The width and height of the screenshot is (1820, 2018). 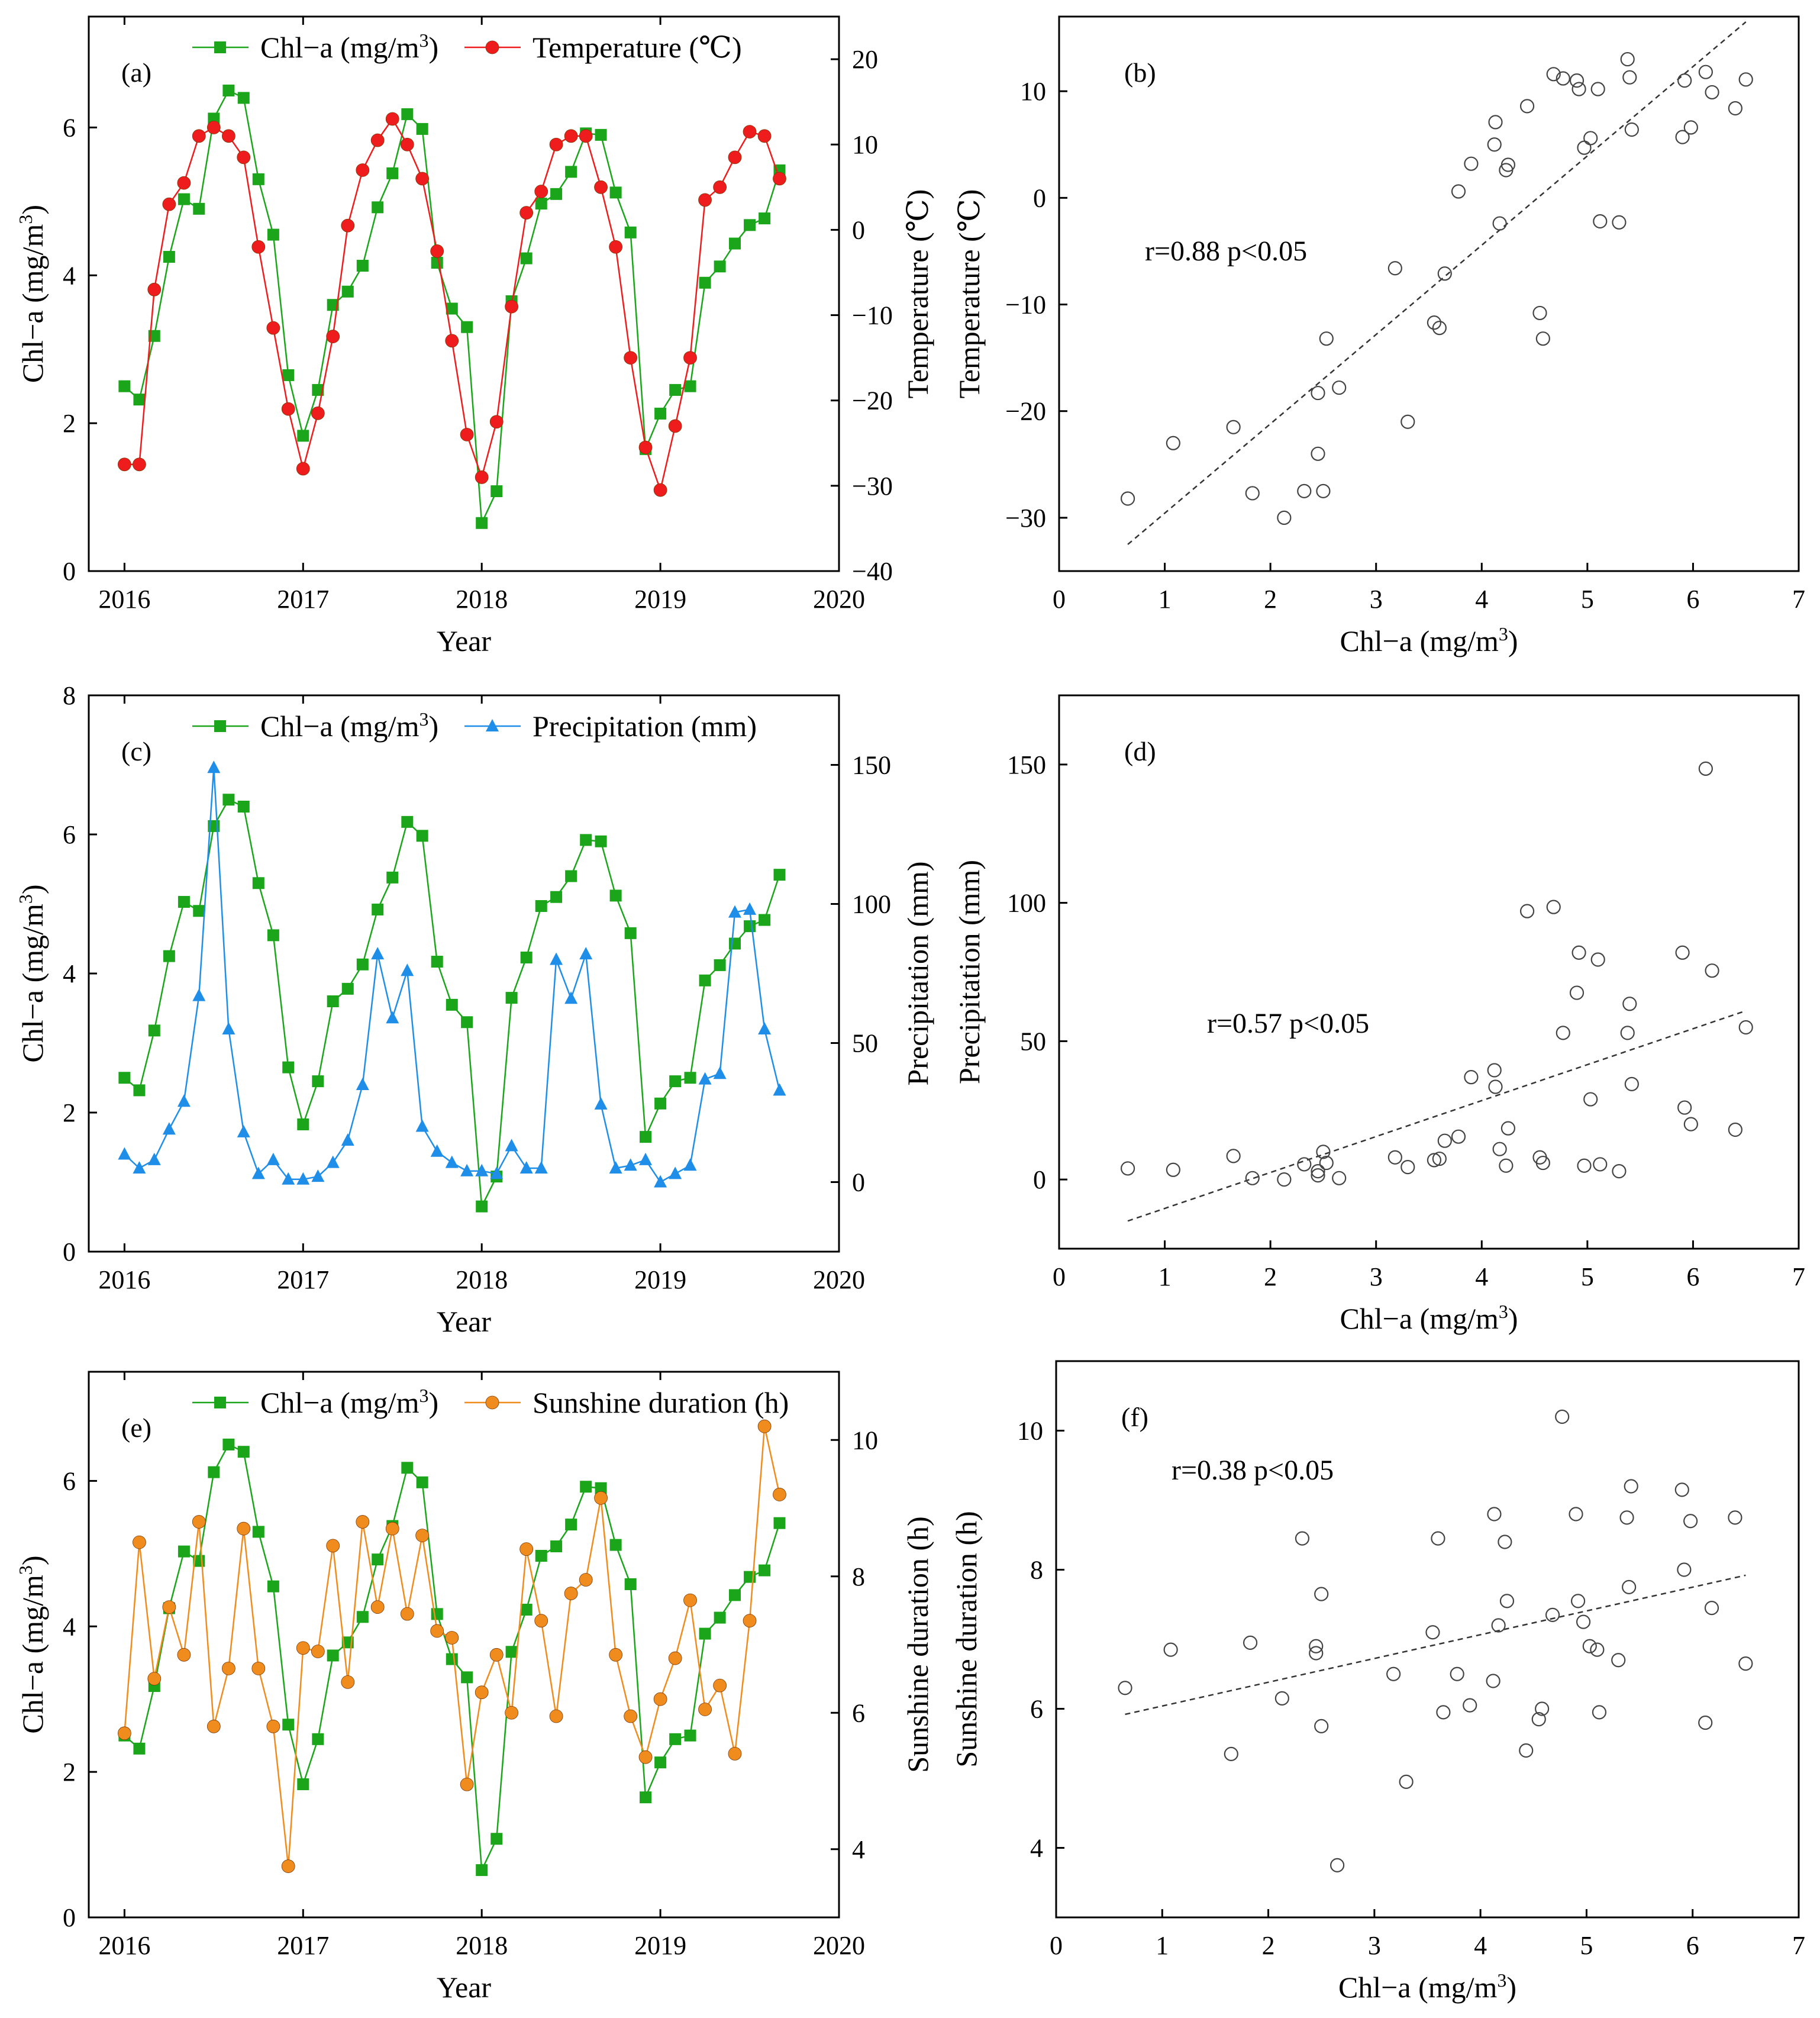 What do you see at coordinates (70, 1918) in the screenshot?
I see `left-y-tick-label: 0` at bounding box center [70, 1918].